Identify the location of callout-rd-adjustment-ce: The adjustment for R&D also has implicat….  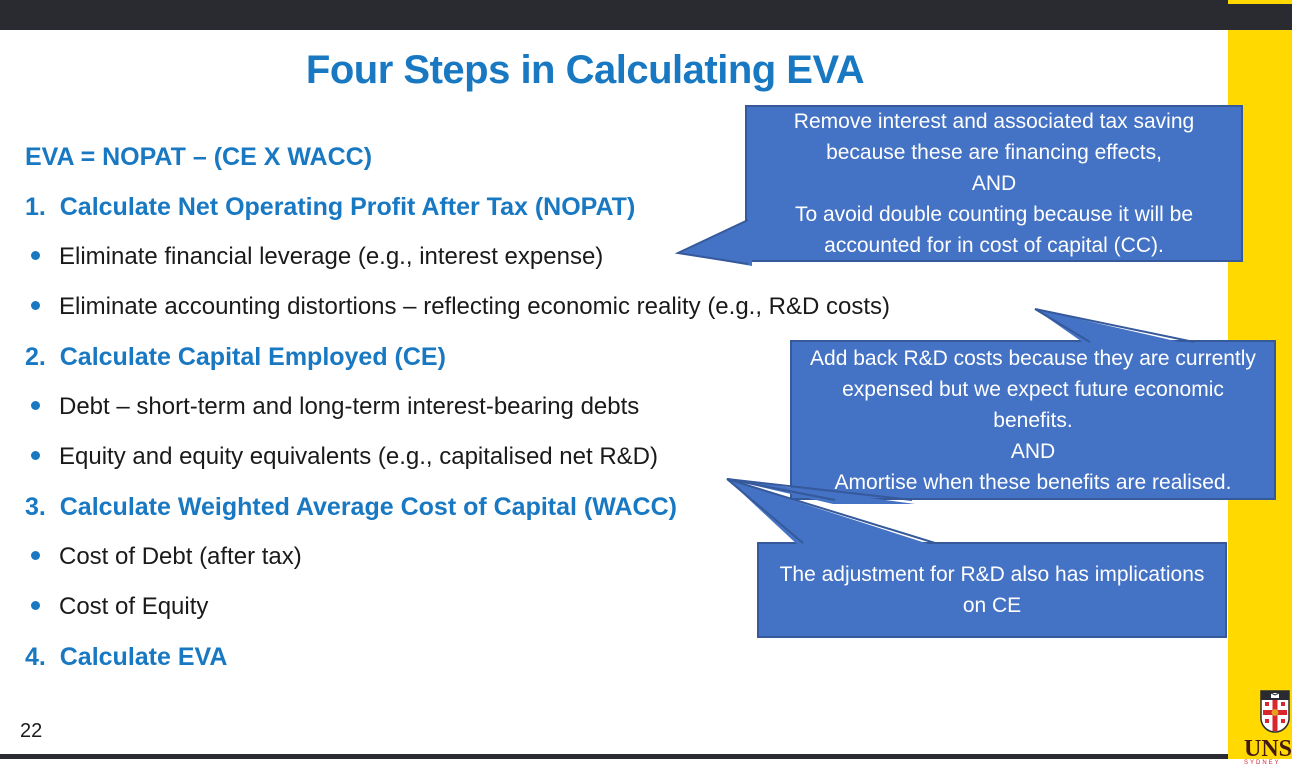
(992, 590).